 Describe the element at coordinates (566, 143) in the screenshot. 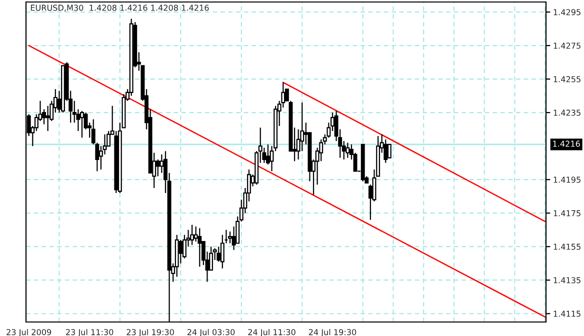

I see `ref-line-label: 1.4216` at that location.